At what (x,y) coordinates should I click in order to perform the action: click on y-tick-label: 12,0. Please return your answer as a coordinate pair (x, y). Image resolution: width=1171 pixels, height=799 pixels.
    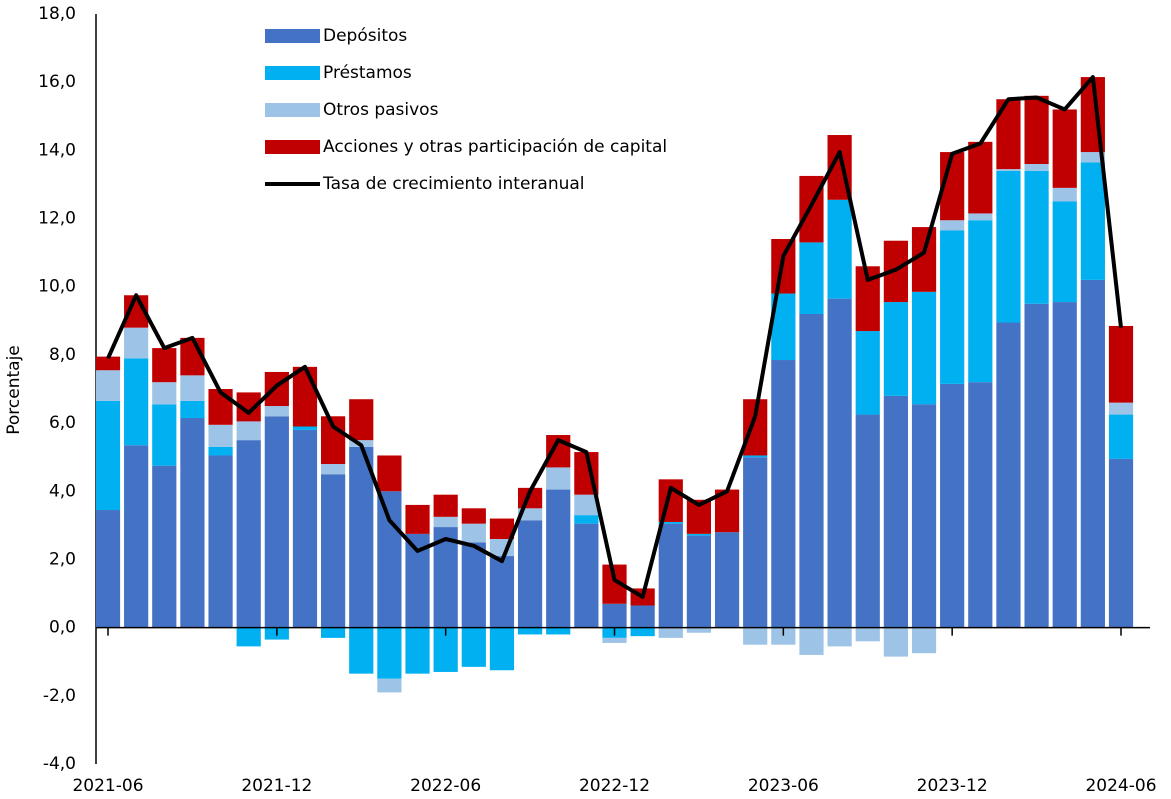
    Looking at the image, I should click on (57, 219).